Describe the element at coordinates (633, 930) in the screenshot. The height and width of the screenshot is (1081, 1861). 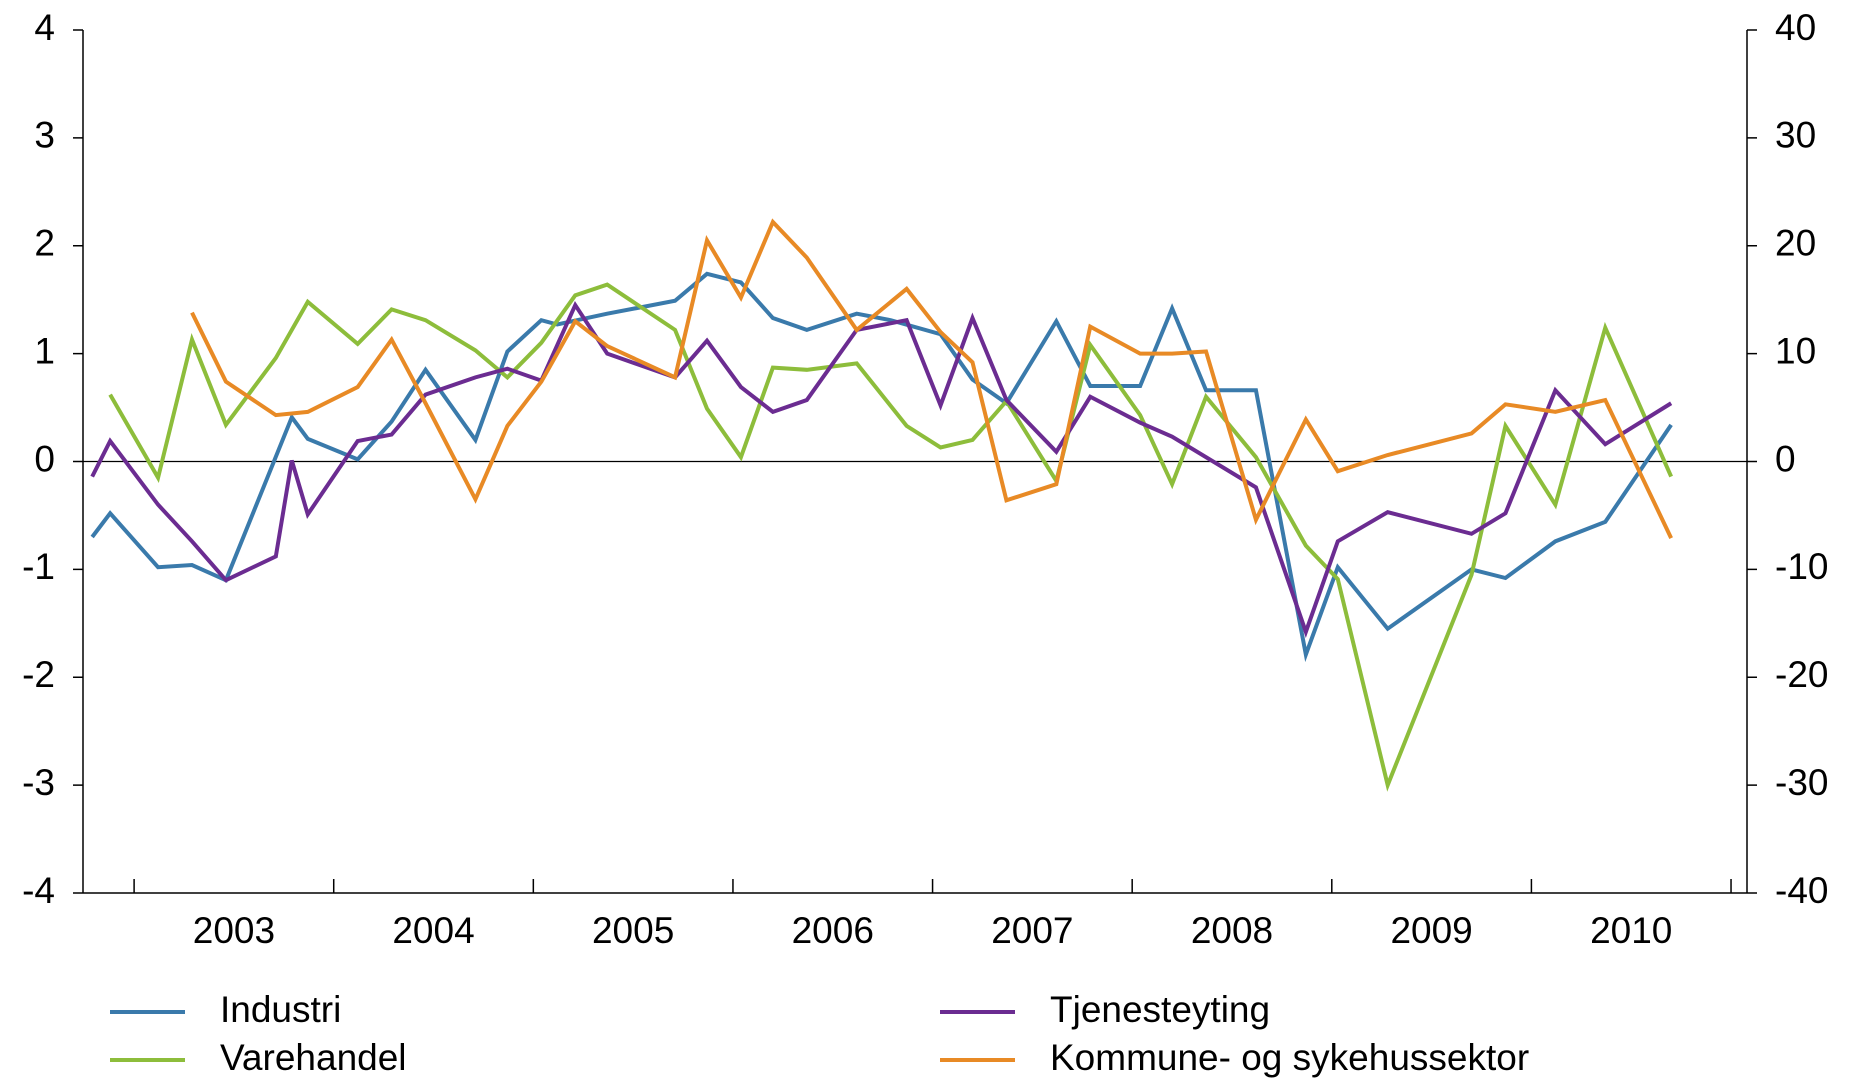
I see `x-tick-label: 2005` at that location.